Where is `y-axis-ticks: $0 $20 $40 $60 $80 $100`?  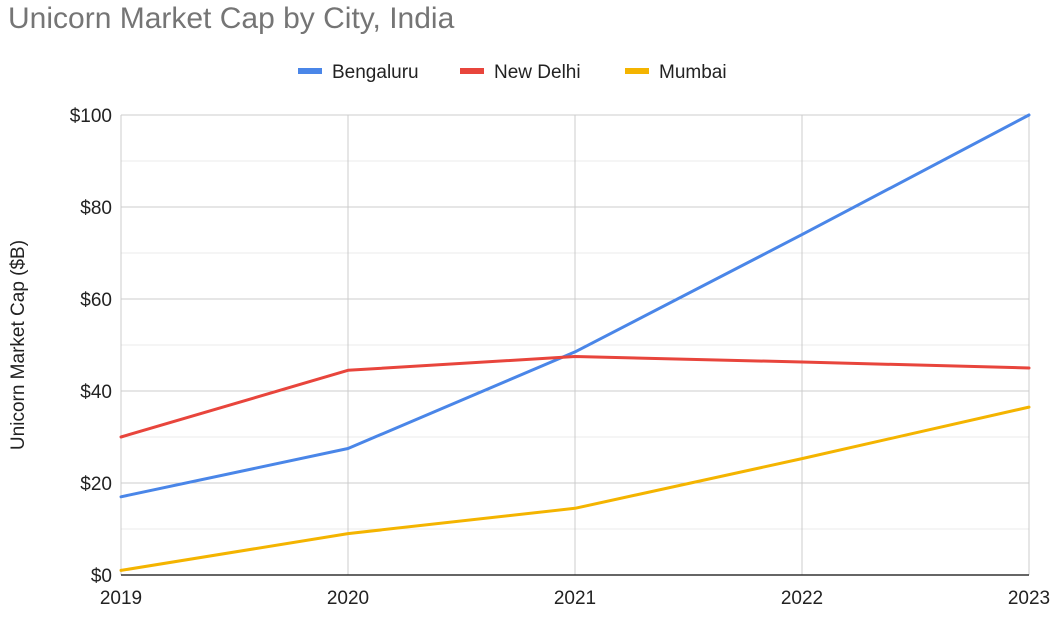
y-axis-ticks: $0 $20 $40 $60 $80 $100 is located at coordinates (91, 346).